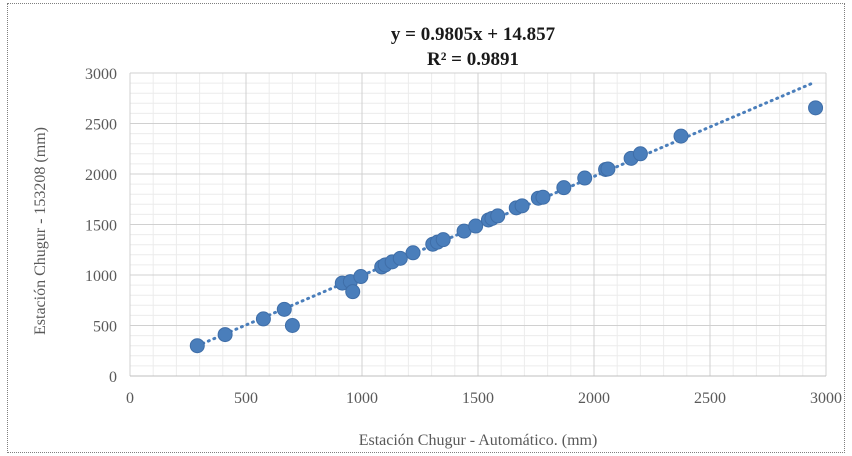 The height and width of the screenshot is (456, 852). What do you see at coordinates (826, 398) in the screenshot?
I see `x-tick-label: 3000` at bounding box center [826, 398].